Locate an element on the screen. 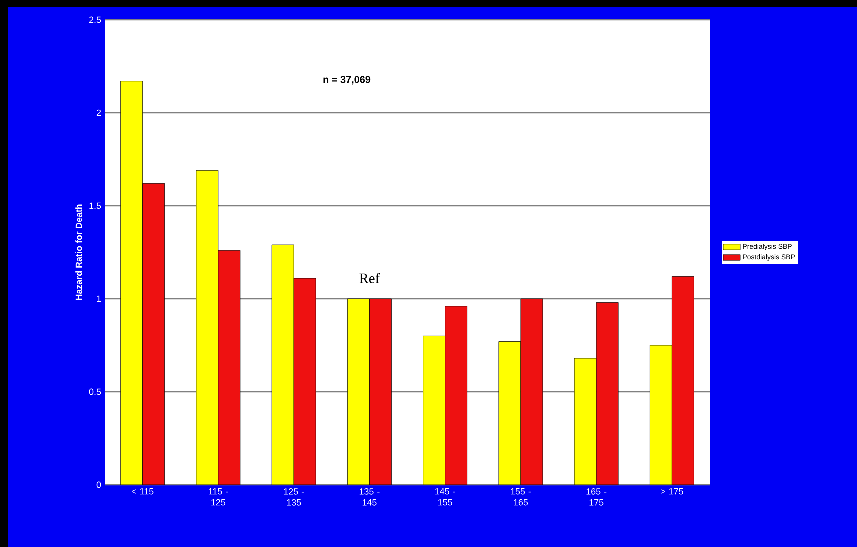 The height and width of the screenshot is (547, 857). x-tick-label: 115 - 125 is located at coordinates (218, 497).